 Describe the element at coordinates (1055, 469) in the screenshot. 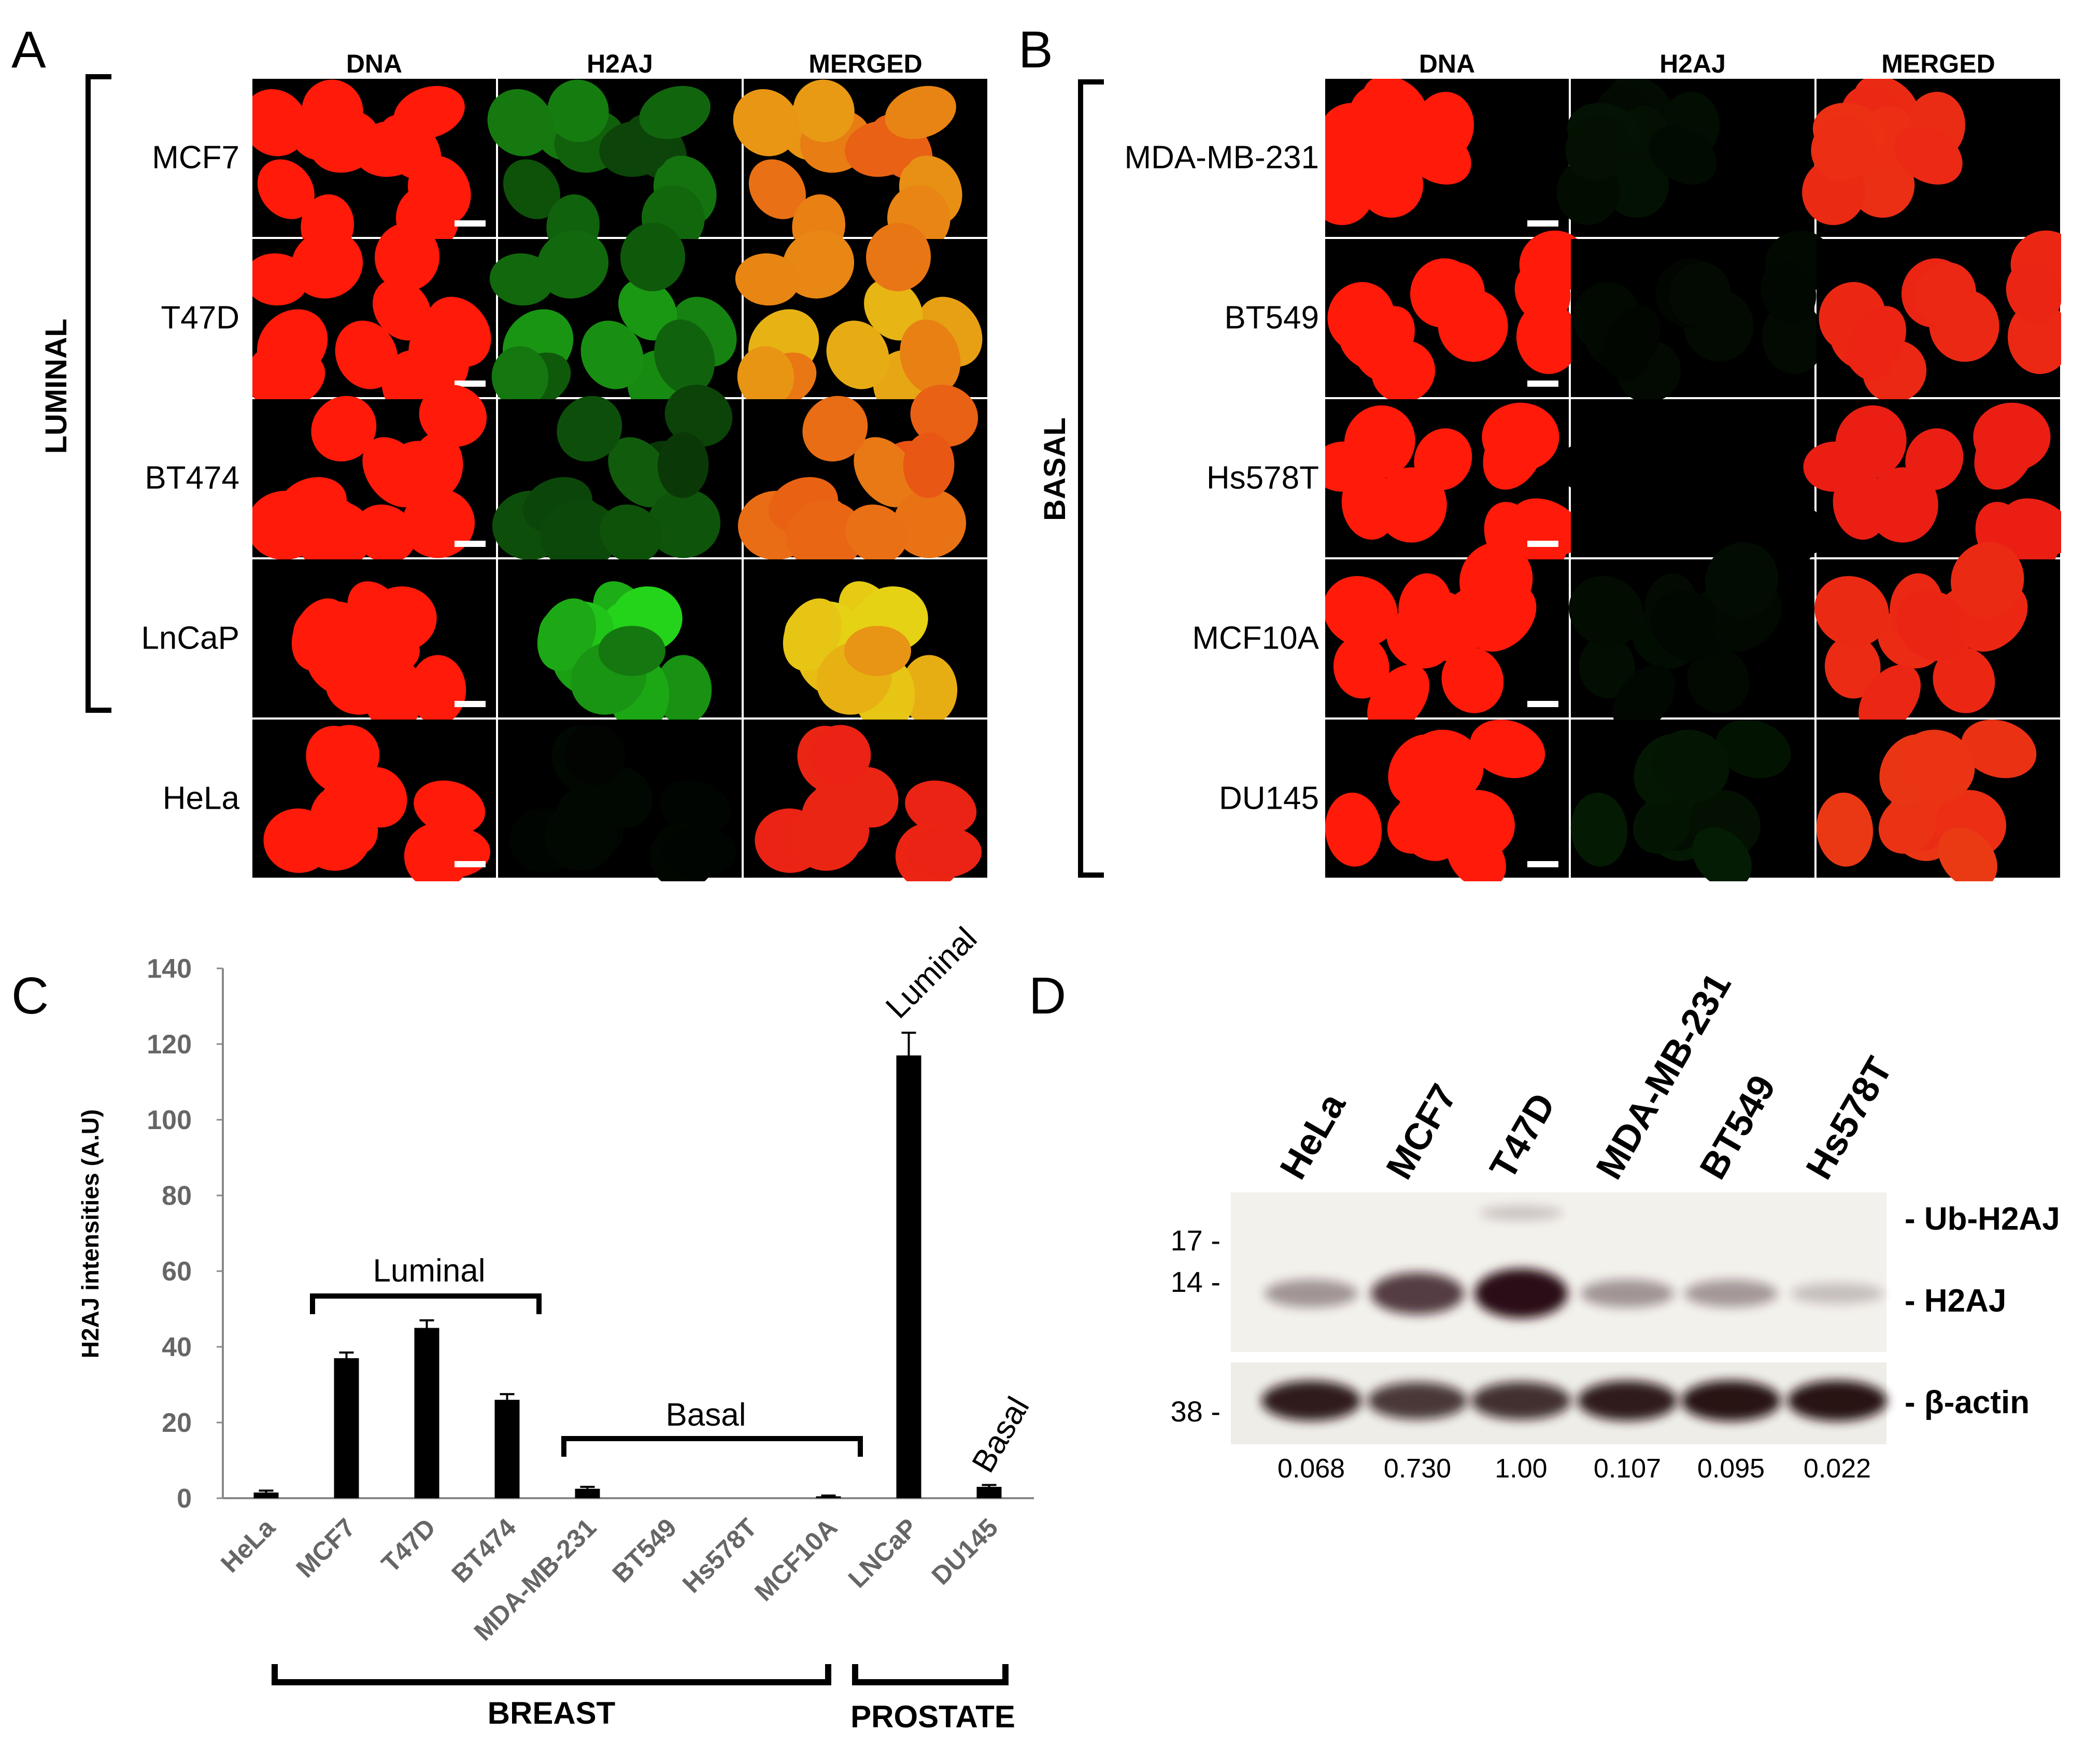

I see `panel-b-group-label: BASAL` at that location.